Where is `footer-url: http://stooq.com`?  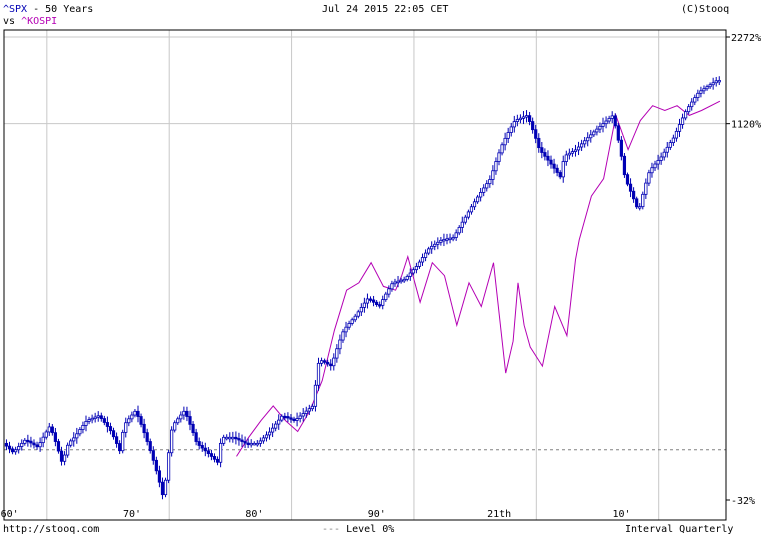
footer-url: http://stooq.com is located at coordinates (51, 529).